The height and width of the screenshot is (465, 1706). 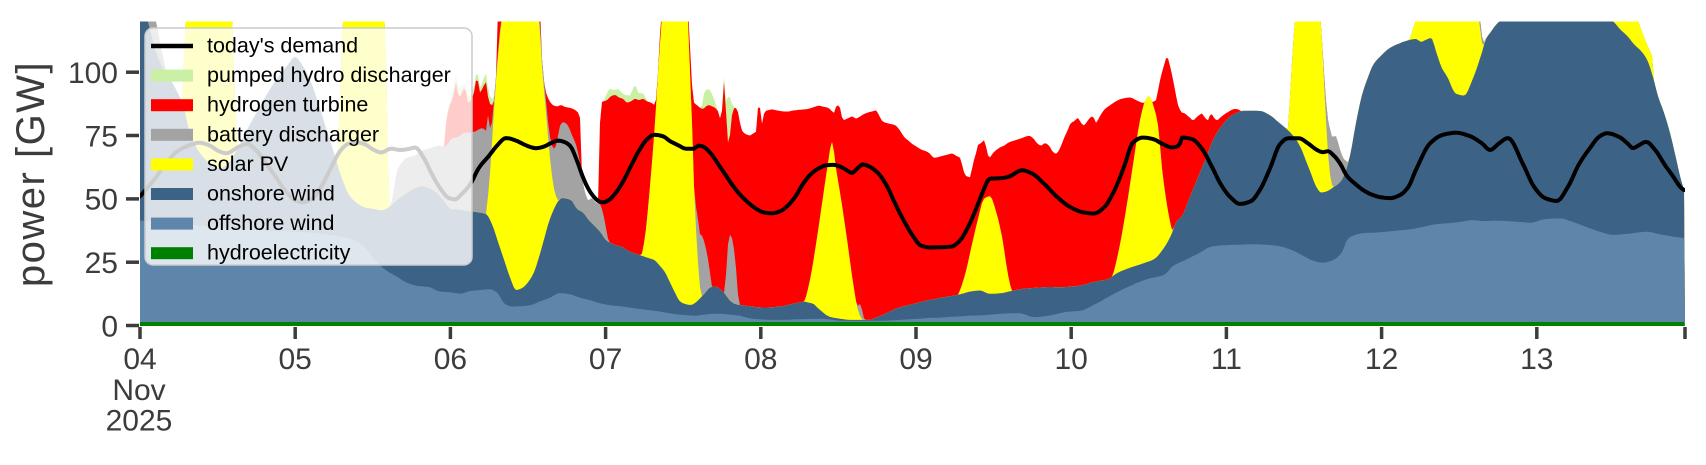 I want to click on svg-text: 2025, so click(x=139, y=421).